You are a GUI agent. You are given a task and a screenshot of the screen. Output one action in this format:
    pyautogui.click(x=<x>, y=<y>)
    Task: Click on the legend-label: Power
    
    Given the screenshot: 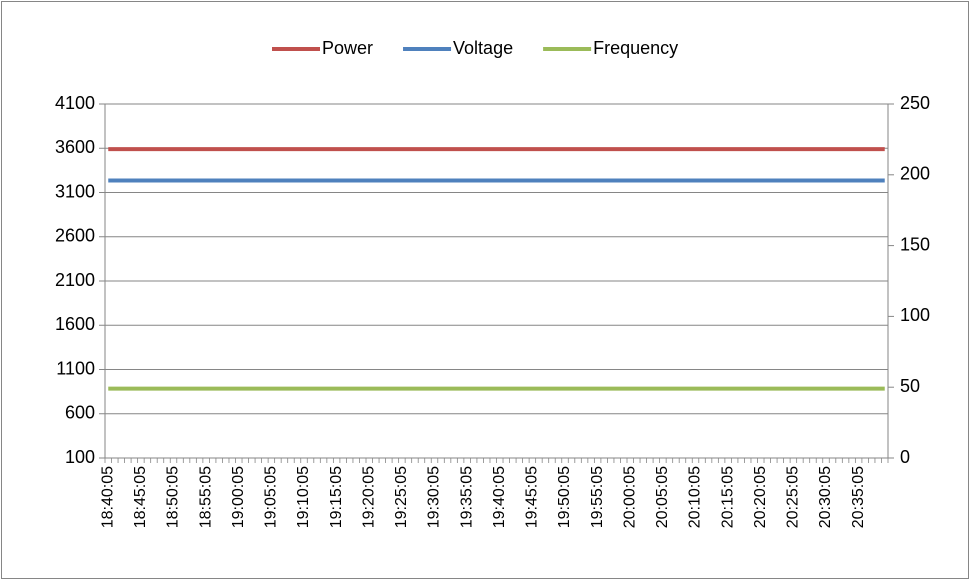 What is the action you would take?
    pyautogui.click(x=347, y=48)
    